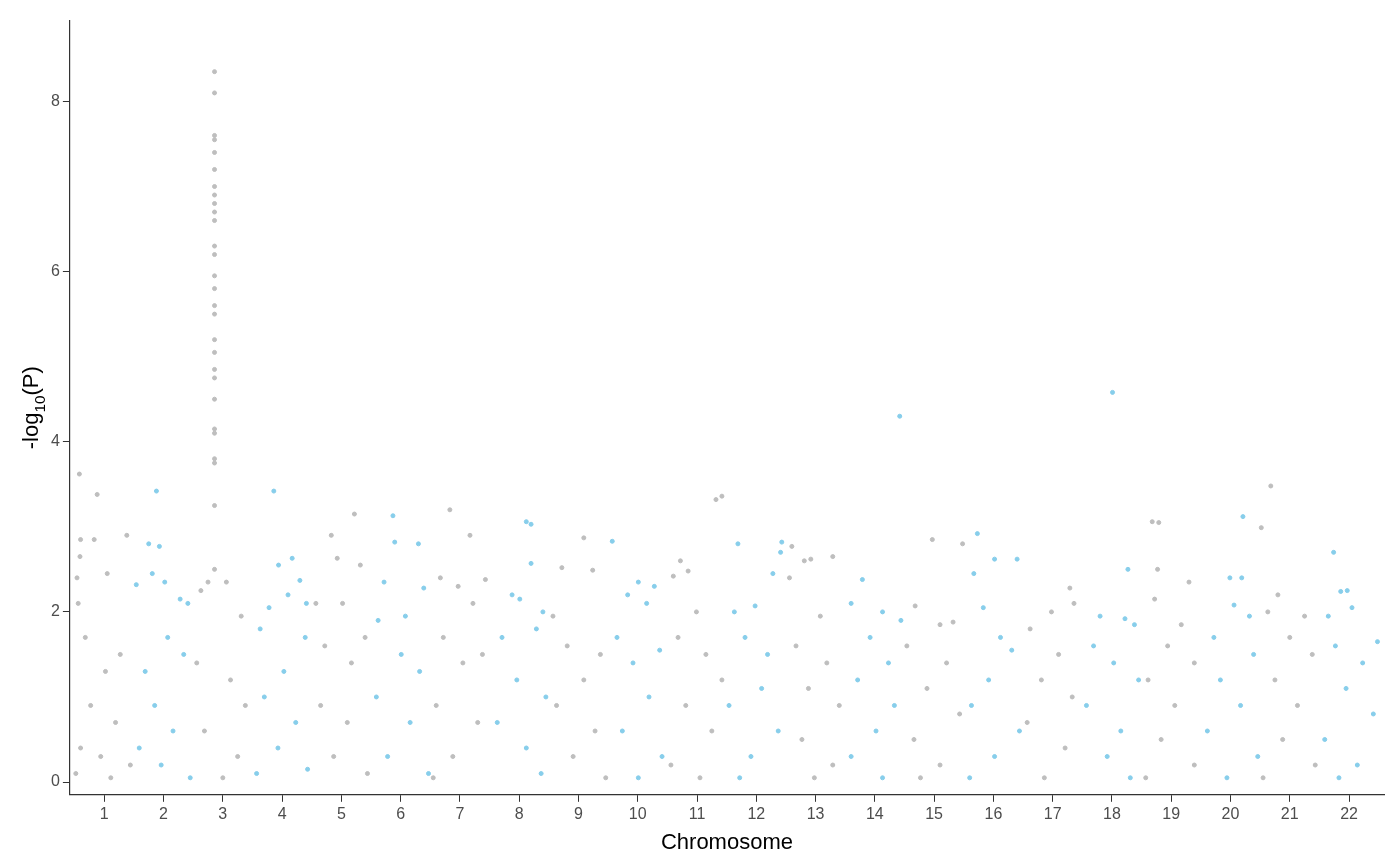 The width and height of the screenshot is (1400, 865). I want to click on x-tick-label: 7, so click(460, 813).